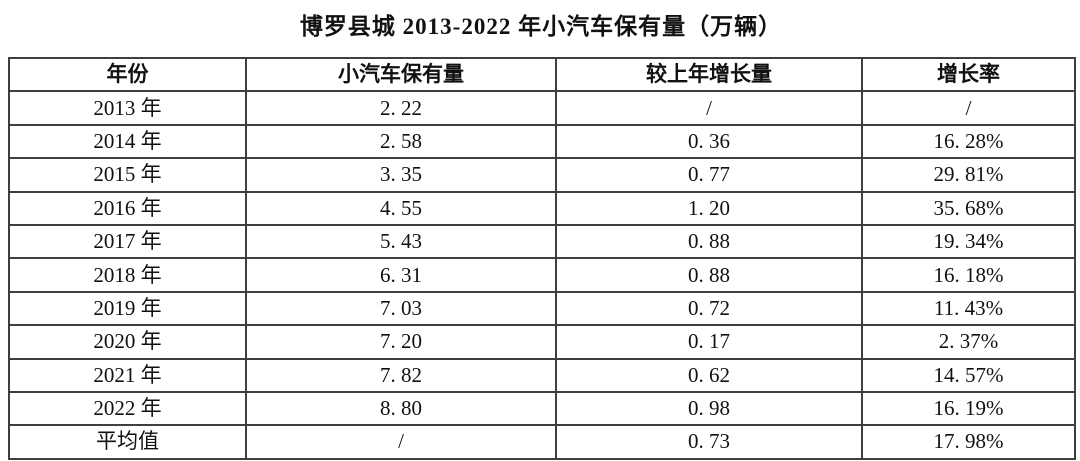  What do you see at coordinates (127, 241) in the screenshot?
I see `row-label-cell: 2017 年` at bounding box center [127, 241].